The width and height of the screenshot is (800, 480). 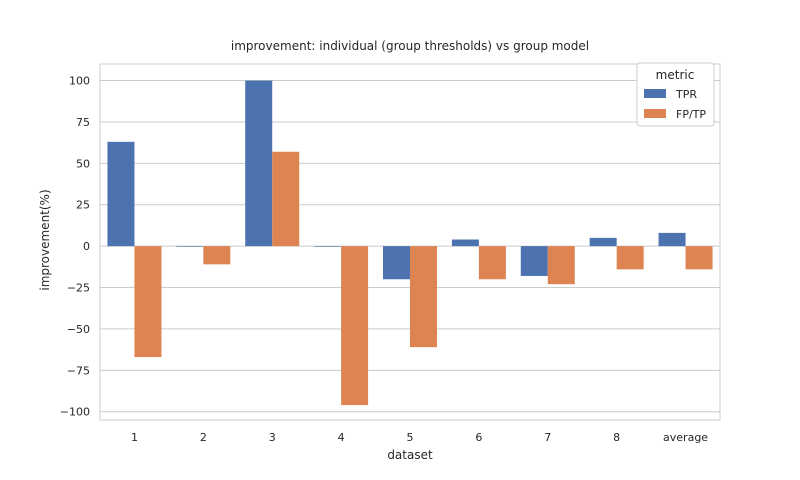 I want to click on x-tick-label: 1, so click(x=134, y=437).